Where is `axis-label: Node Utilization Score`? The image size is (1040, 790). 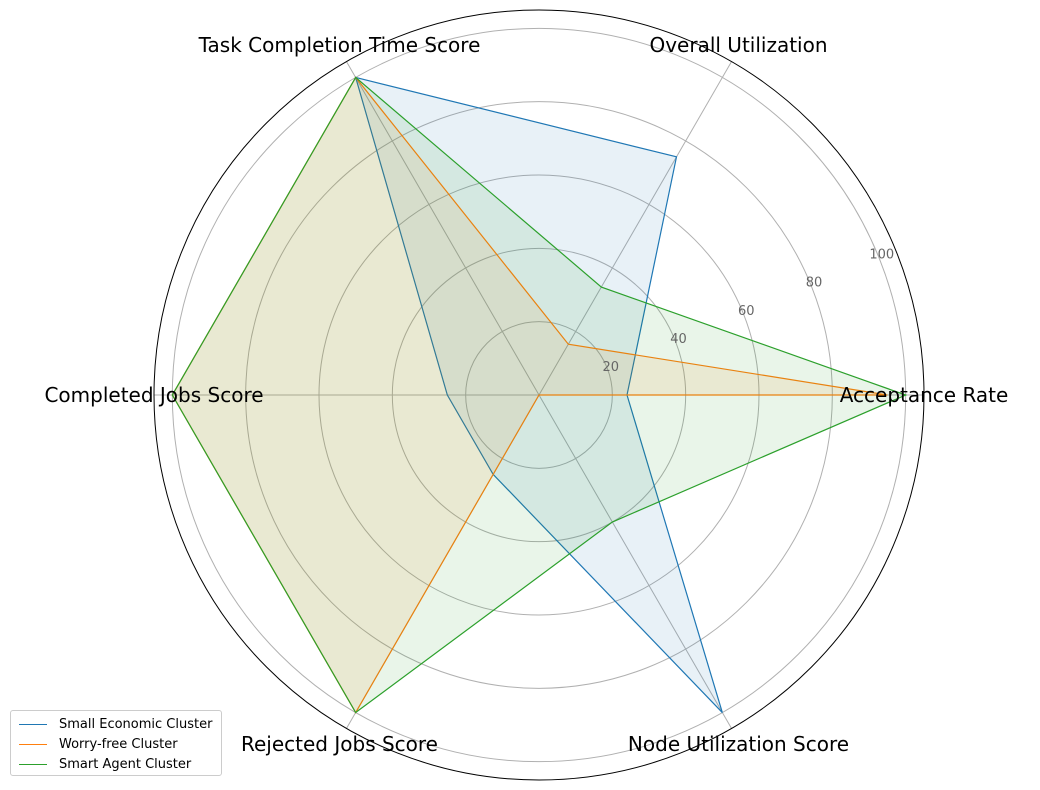 axis-label: Node Utilization Score is located at coordinates (738, 744).